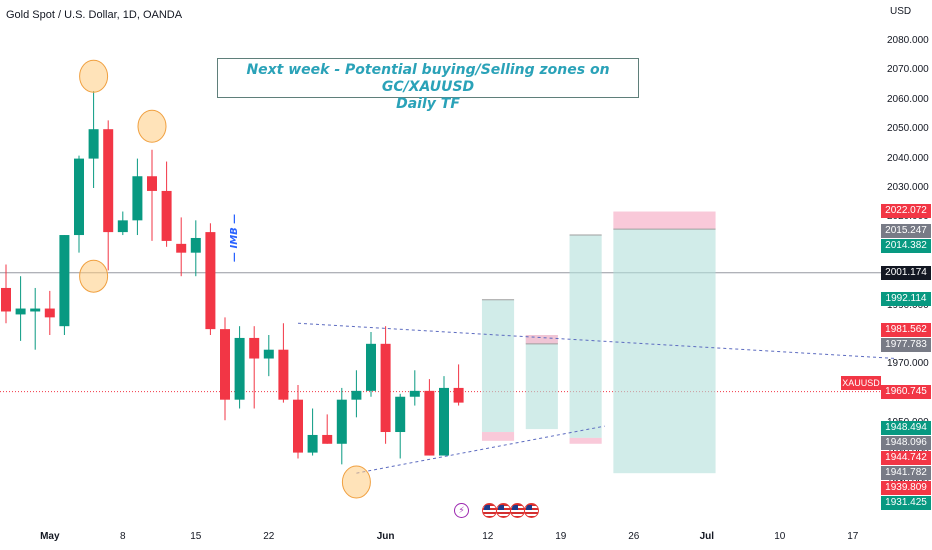  What do you see at coordinates (94, 15) in the screenshot?
I see `symbol-title: Gold Spot / U.S. Dollar, 1D, OANDA` at bounding box center [94, 15].